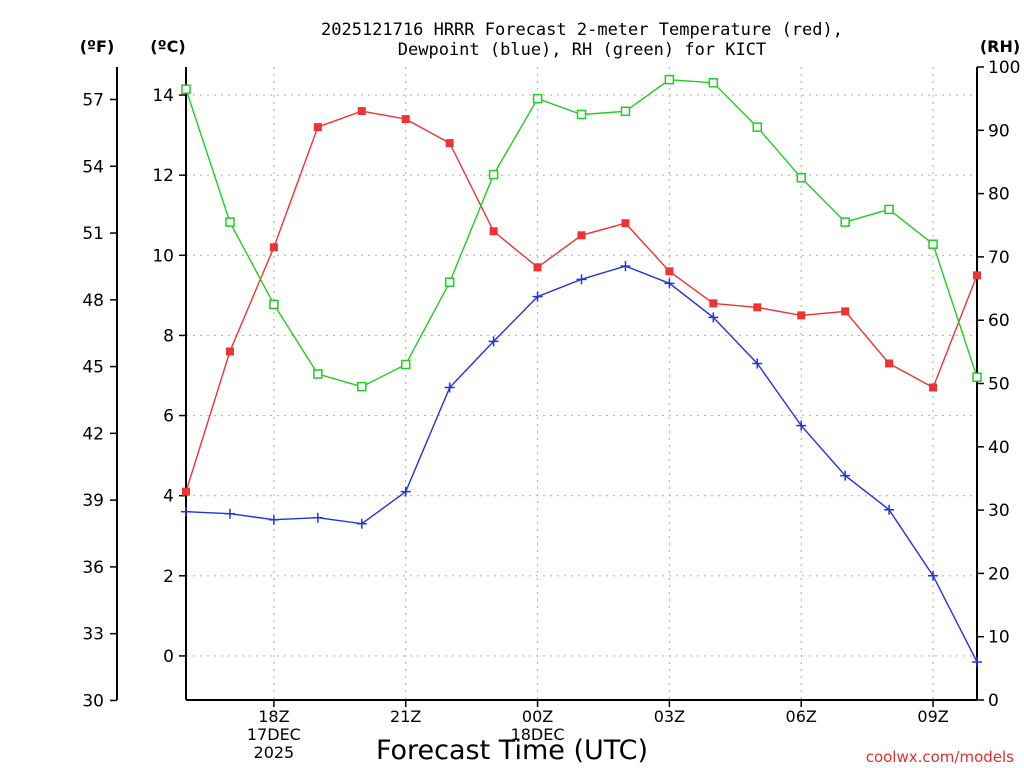 The width and height of the screenshot is (1024, 768). Describe the element at coordinates (999, 195) in the screenshot. I see `rh-tick-label: 80` at that location.